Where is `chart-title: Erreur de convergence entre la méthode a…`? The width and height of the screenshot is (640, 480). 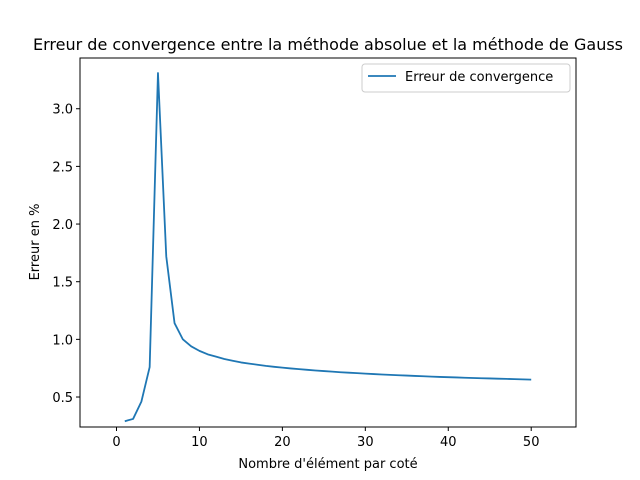
chart-title: Erreur de convergence entre la méthode a… is located at coordinates (328, 44).